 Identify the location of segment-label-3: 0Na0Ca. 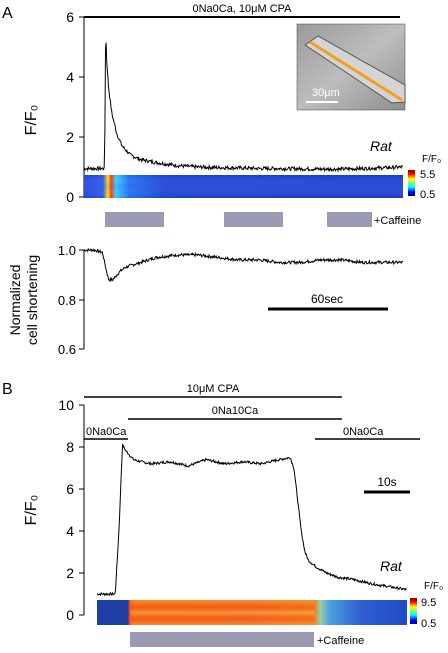
(363, 432).